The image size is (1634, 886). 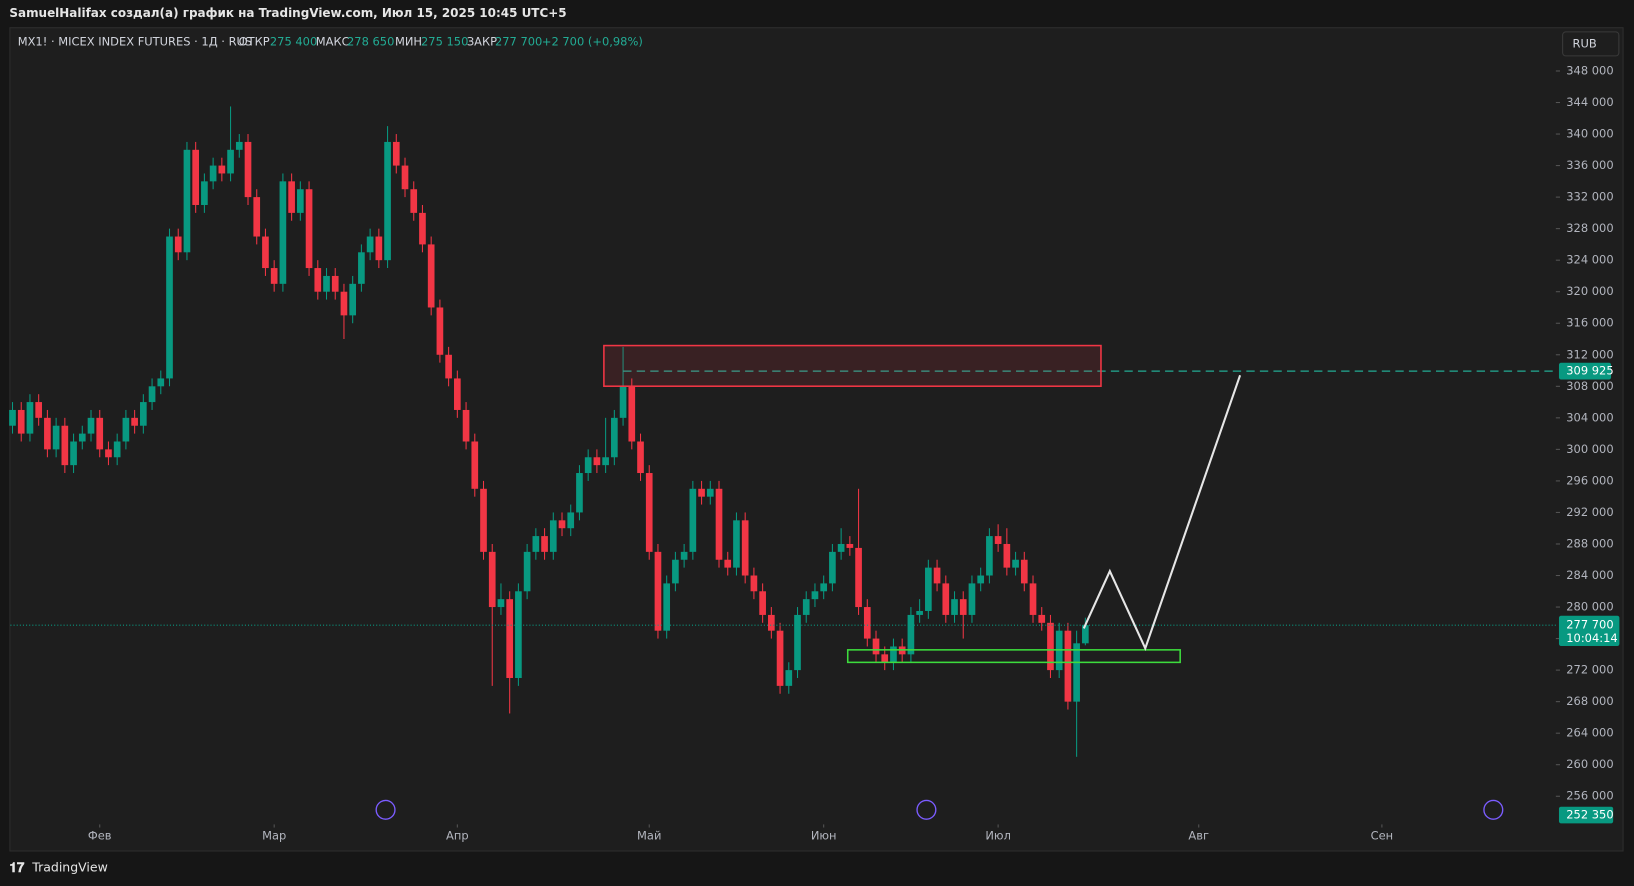 I want to click on scale-low-box, so click(x=1586, y=815).